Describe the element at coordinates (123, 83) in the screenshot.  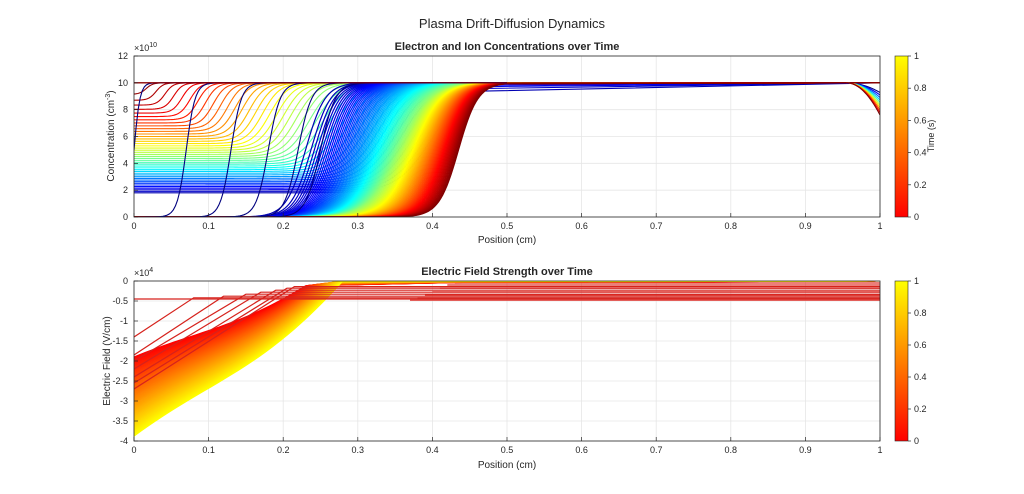
I see `y-tick-label: 10` at that location.